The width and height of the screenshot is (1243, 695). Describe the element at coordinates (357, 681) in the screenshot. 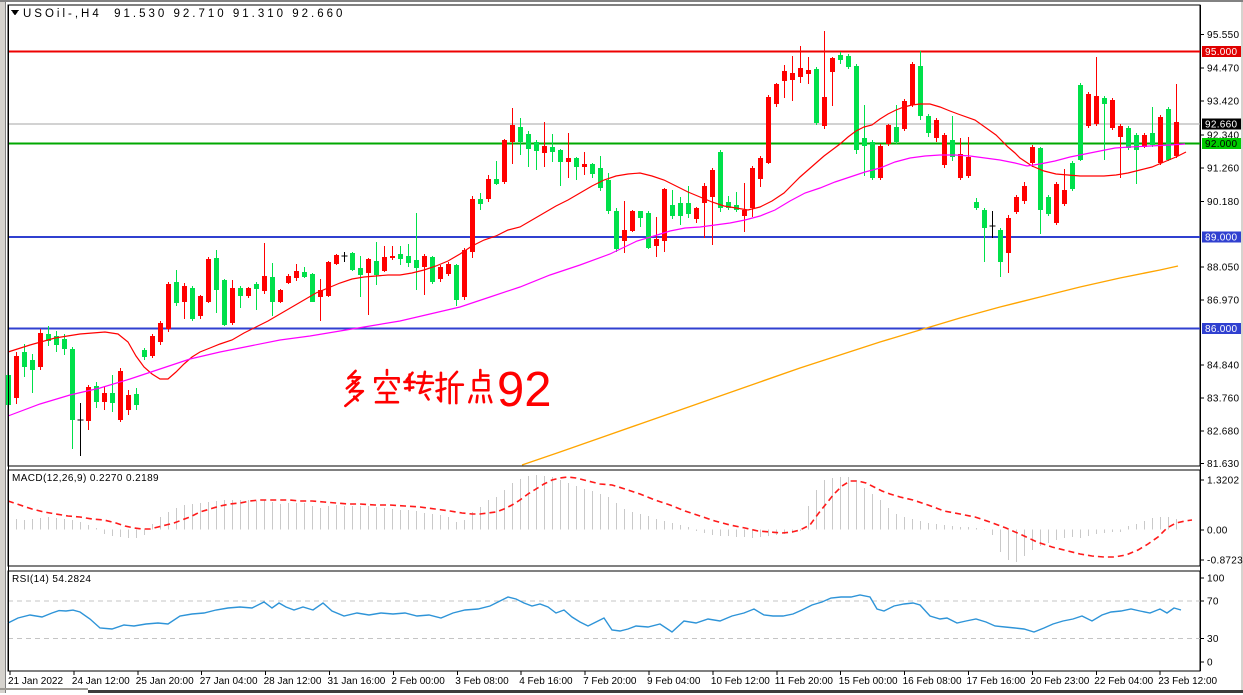

I see `svg-text: 31 Jan 16:00` at that location.